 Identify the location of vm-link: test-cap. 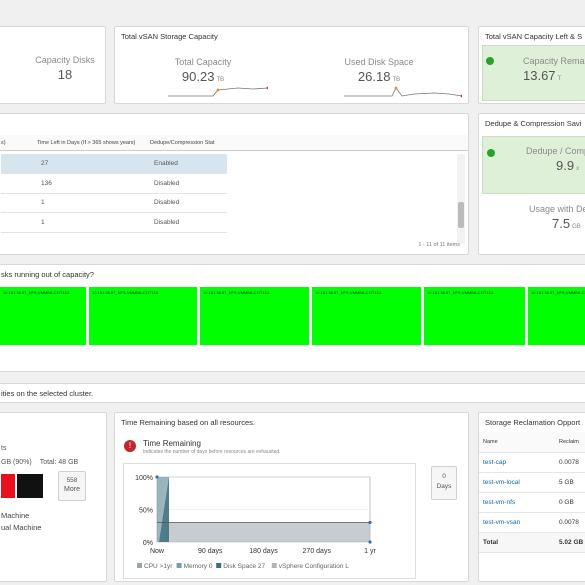
(519, 462).